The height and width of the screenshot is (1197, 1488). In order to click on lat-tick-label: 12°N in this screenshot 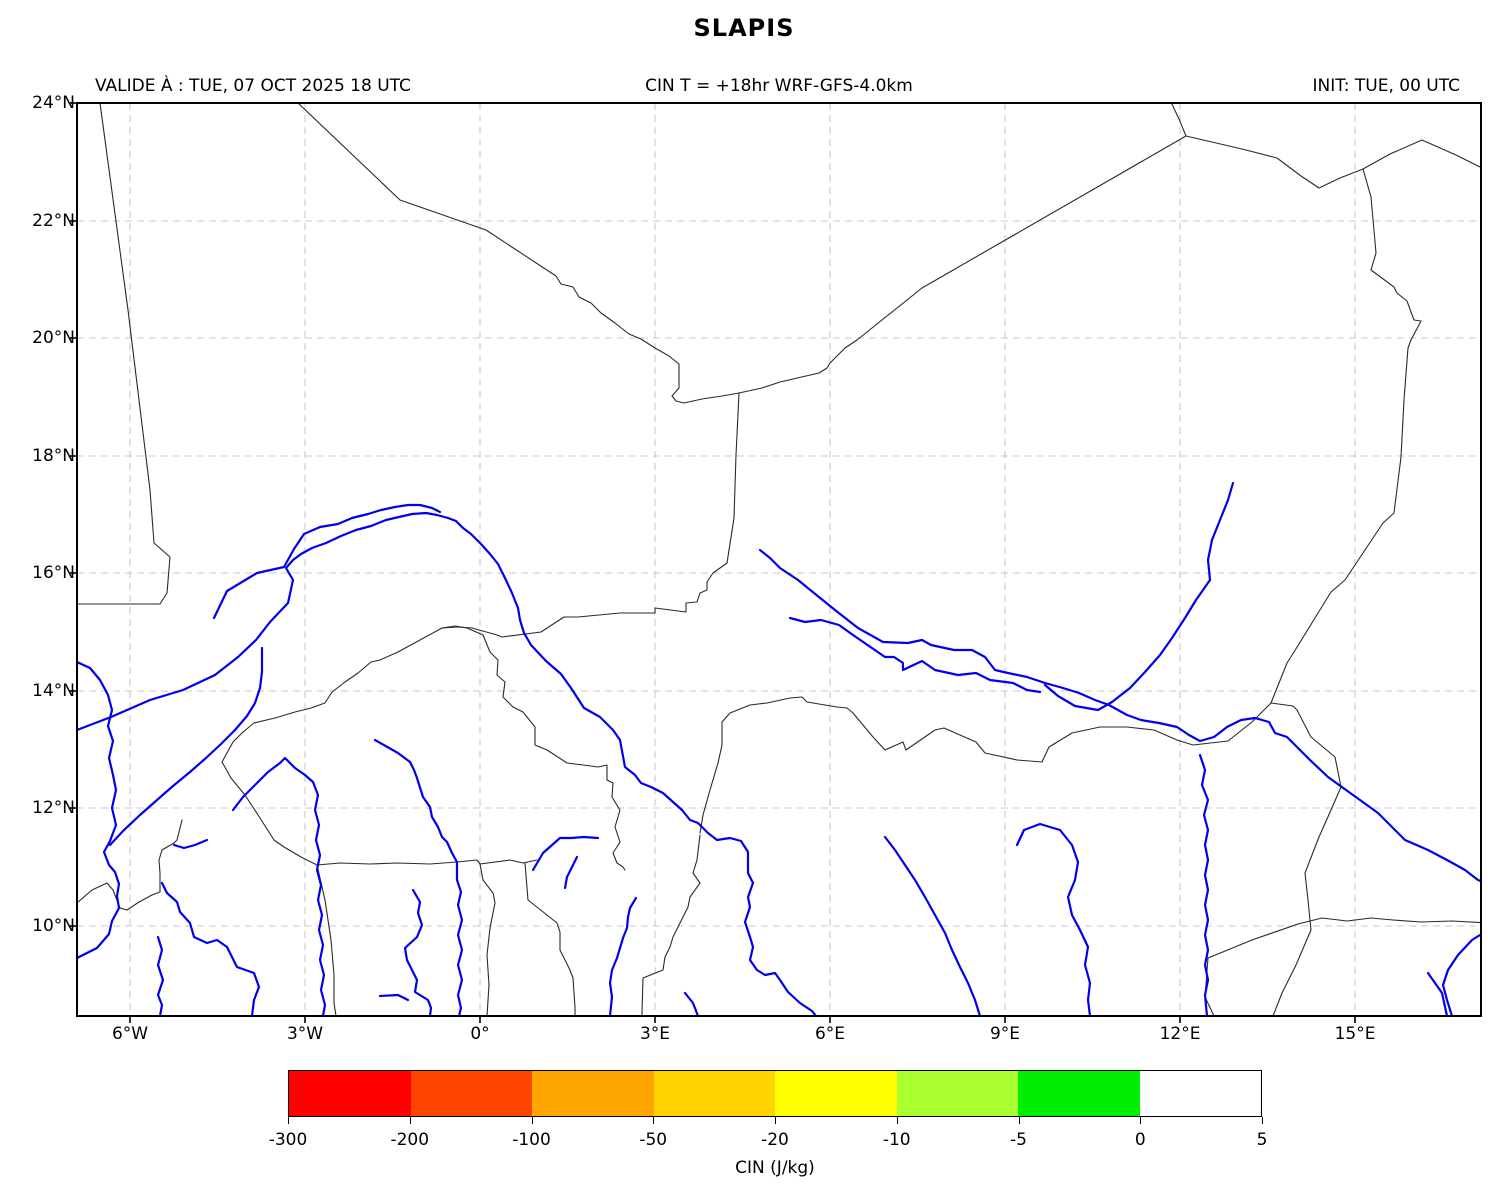, I will do `click(53, 808)`.